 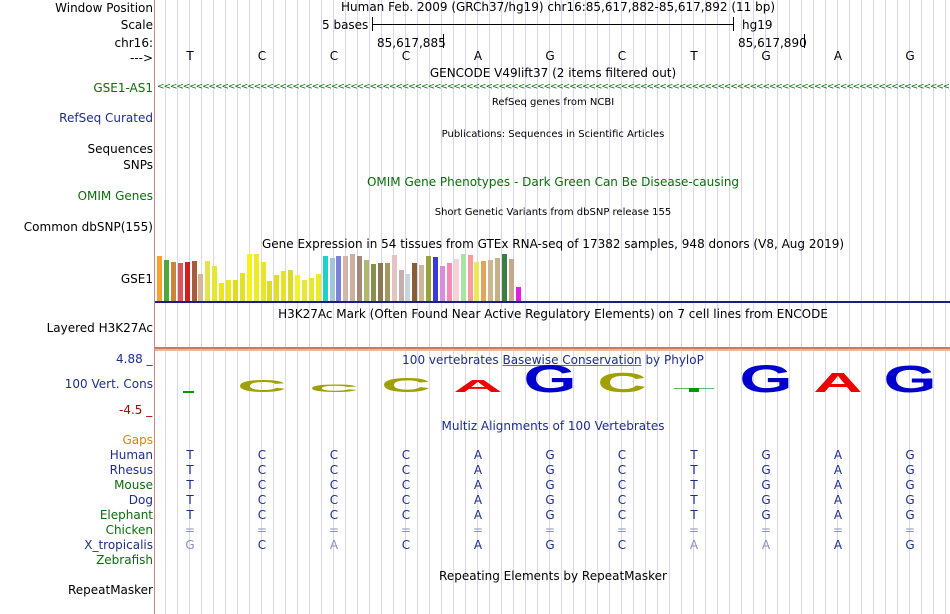 I want to click on multiz-base: =, so click(x=550, y=530).